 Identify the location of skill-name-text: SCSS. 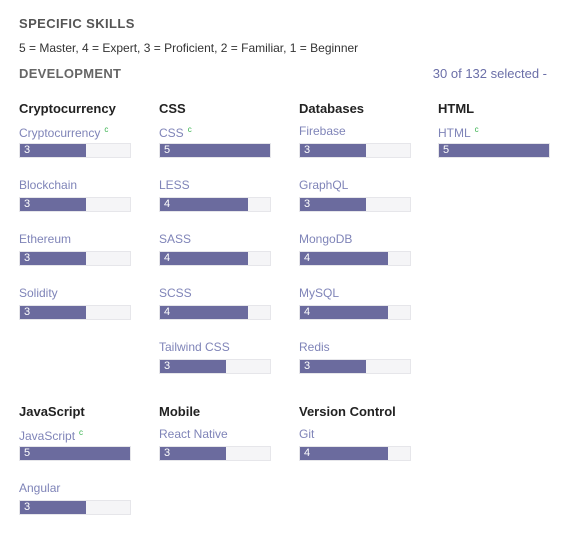
(175, 293).